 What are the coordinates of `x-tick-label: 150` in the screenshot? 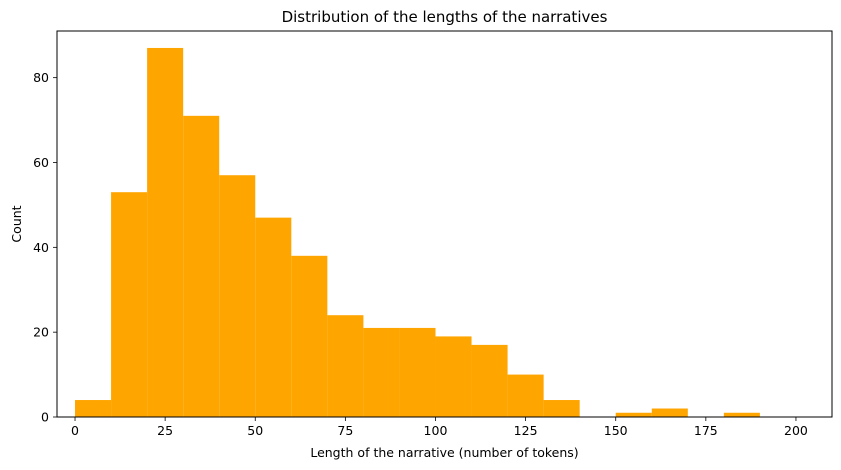 It's located at (616, 430).